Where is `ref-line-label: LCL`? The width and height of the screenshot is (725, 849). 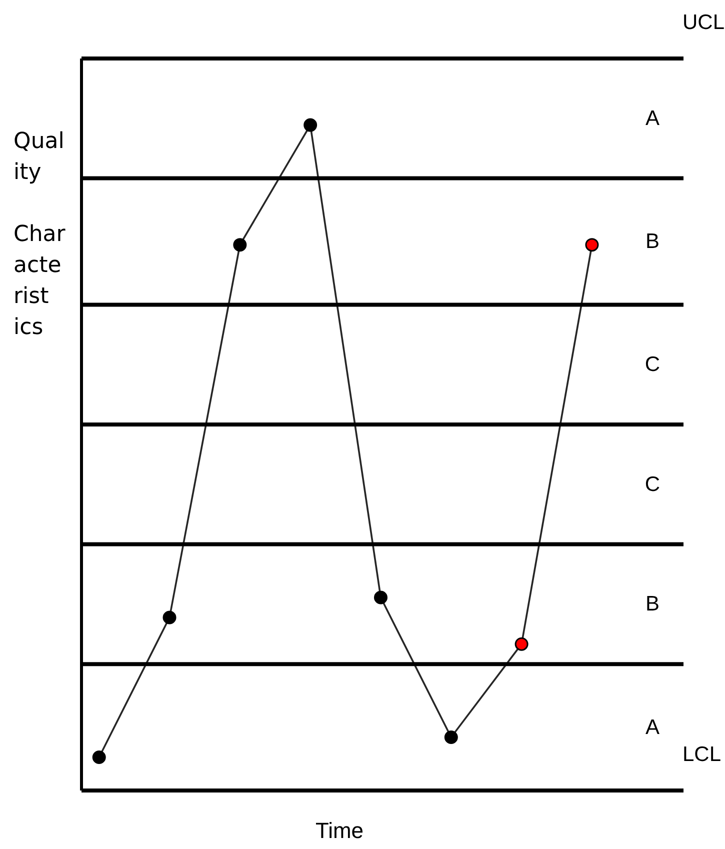 ref-line-label: LCL is located at coordinates (702, 754).